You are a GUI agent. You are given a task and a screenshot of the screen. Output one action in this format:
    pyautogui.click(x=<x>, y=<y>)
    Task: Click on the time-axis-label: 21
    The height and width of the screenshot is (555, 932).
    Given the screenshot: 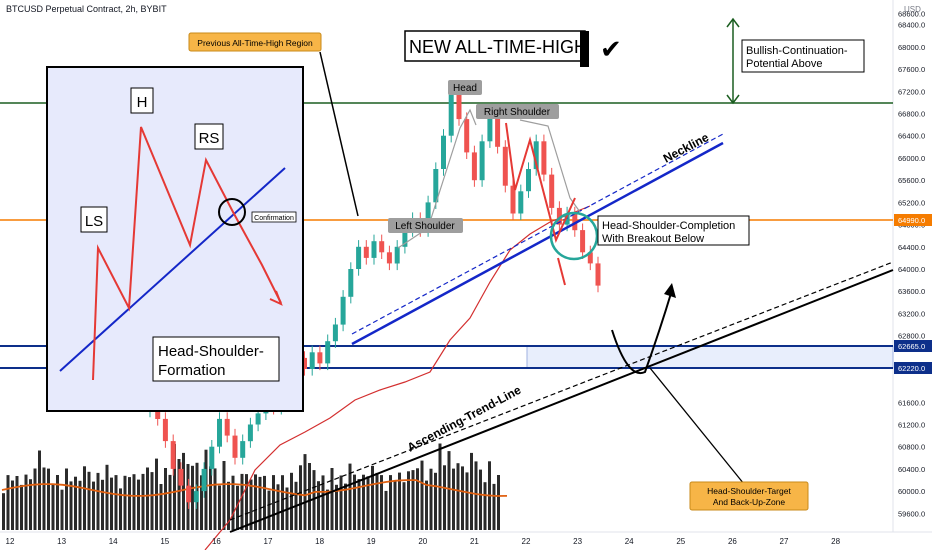 What is the action you would take?
    pyautogui.click(x=474, y=541)
    